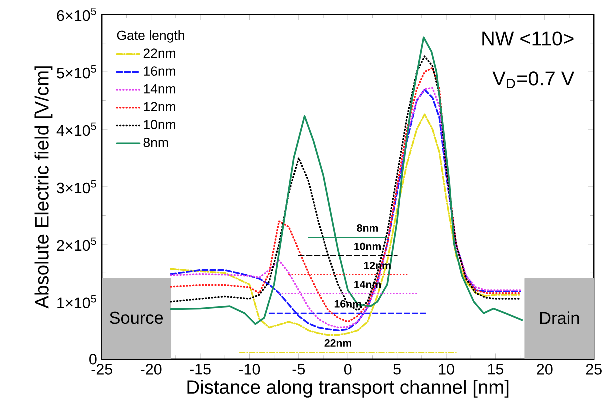 The width and height of the screenshot is (607, 420). I want to click on x-tick-label: -5, so click(299, 369).